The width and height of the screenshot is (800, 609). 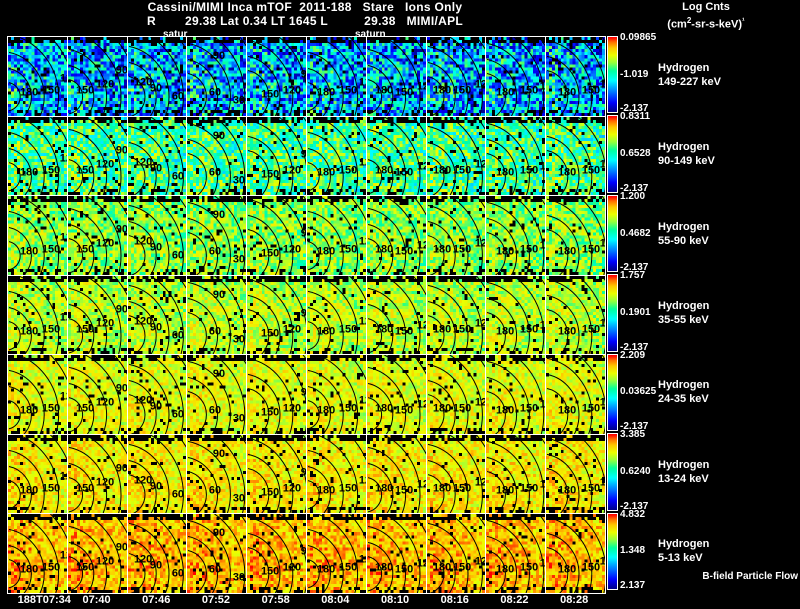 I want to click on time-axis-tick: 188T07:34, so click(x=44, y=600).